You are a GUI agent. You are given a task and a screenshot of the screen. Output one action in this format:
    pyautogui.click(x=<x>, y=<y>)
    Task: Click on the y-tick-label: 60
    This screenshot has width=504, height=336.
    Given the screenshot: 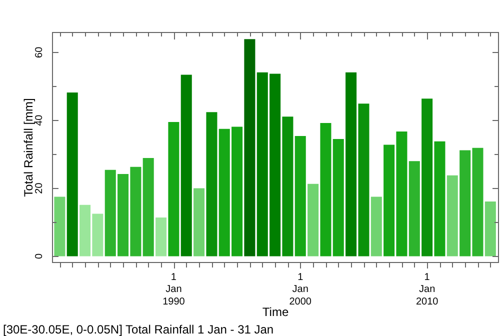 What is the action you would take?
    pyautogui.click(x=39, y=52)
    